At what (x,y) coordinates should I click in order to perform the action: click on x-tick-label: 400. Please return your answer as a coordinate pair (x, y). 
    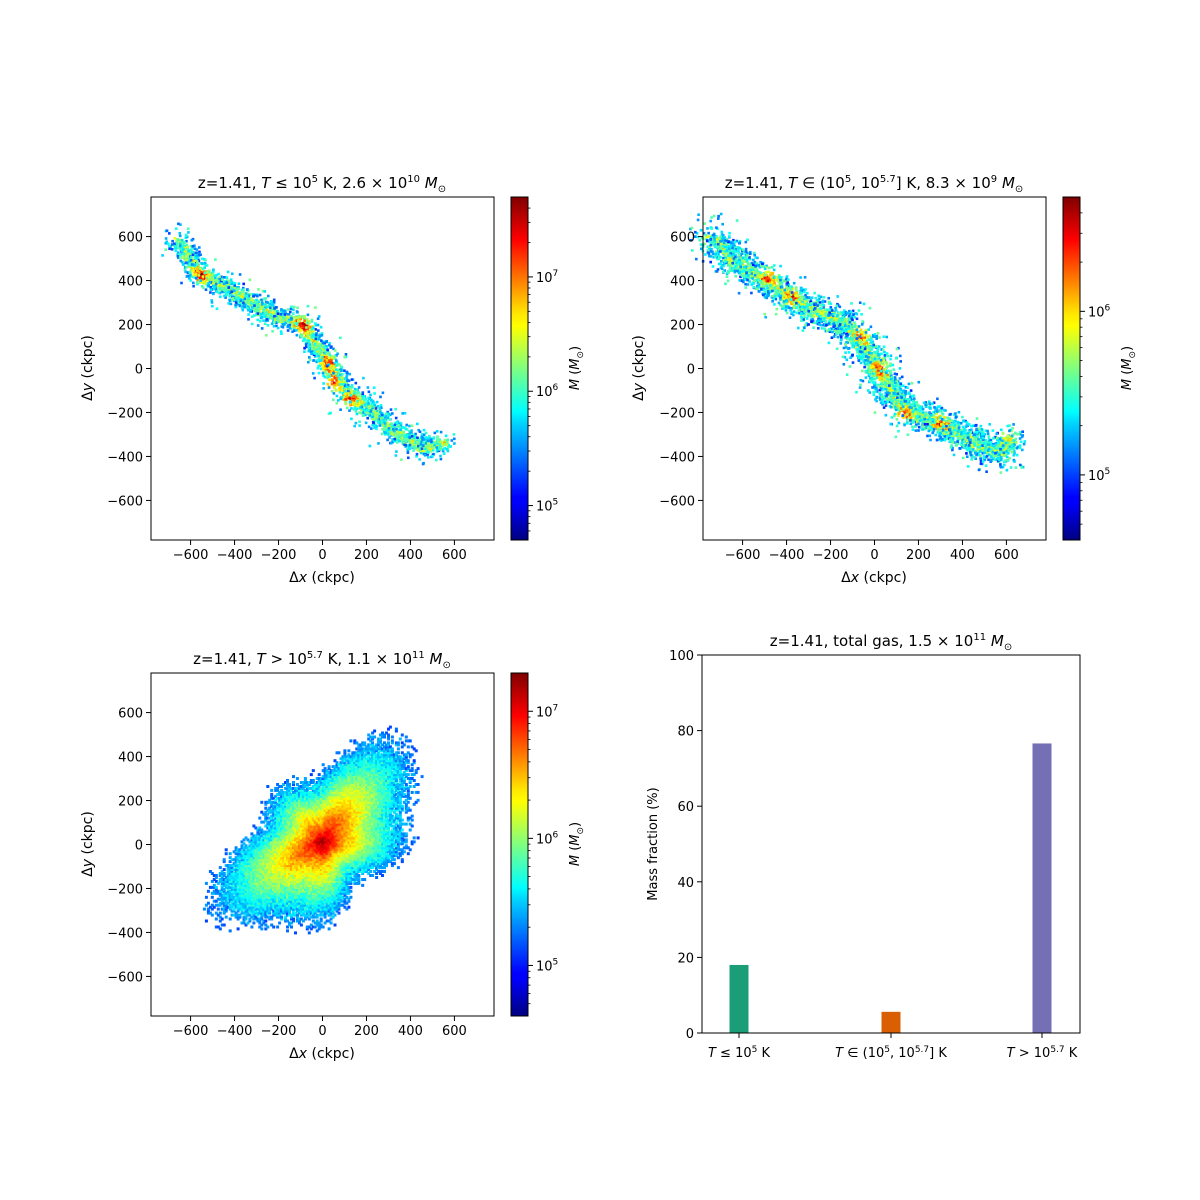
    Looking at the image, I should click on (410, 555).